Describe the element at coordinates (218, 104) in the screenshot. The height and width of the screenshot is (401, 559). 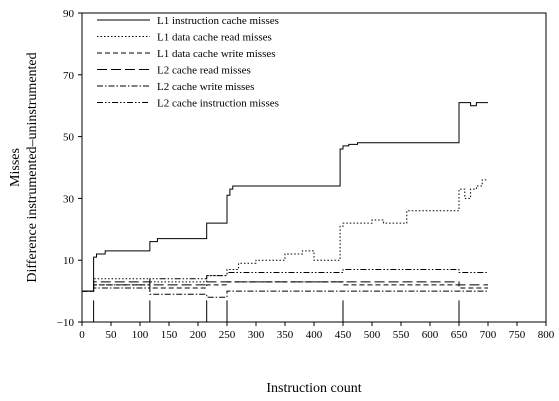
I see `legend-label: L2 cache instruction misses` at that location.